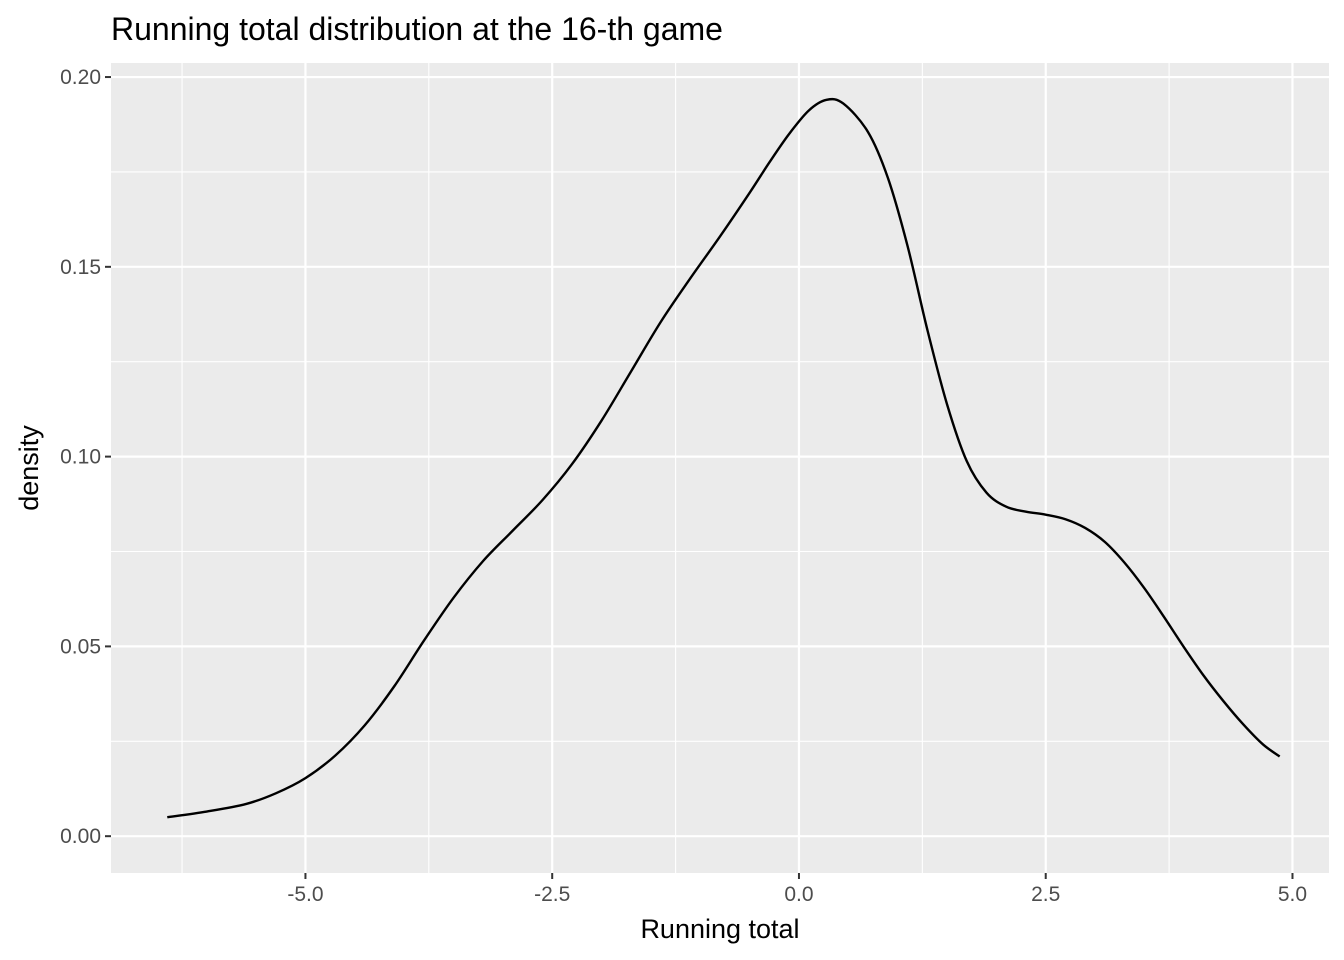 This screenshot has width=1344, height=960. What do you see at coordinates (80, 836) in the screenshot?
I see `y-tick-label: 0.00` at bounding box center [80, 836].